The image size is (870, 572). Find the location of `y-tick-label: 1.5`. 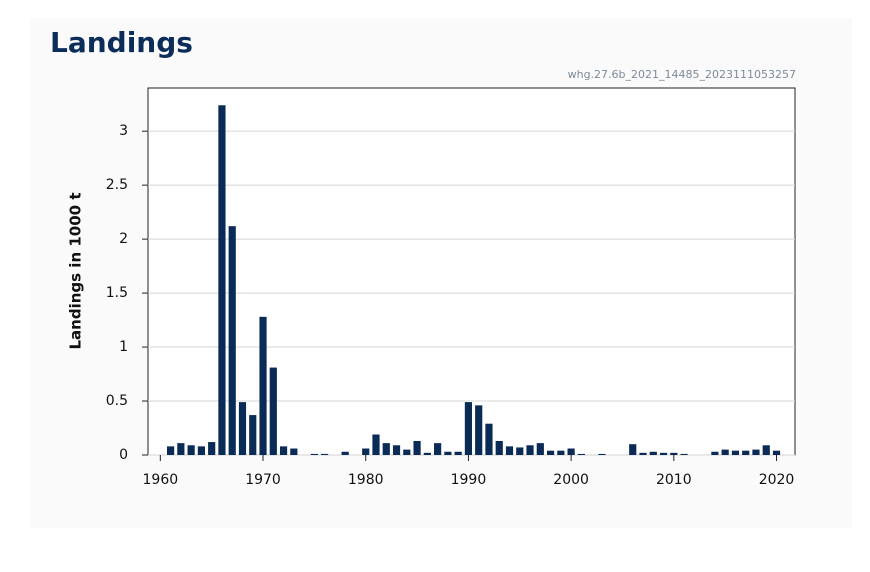

y-tick-label: 1.5 is located at coordinates (117, 293).